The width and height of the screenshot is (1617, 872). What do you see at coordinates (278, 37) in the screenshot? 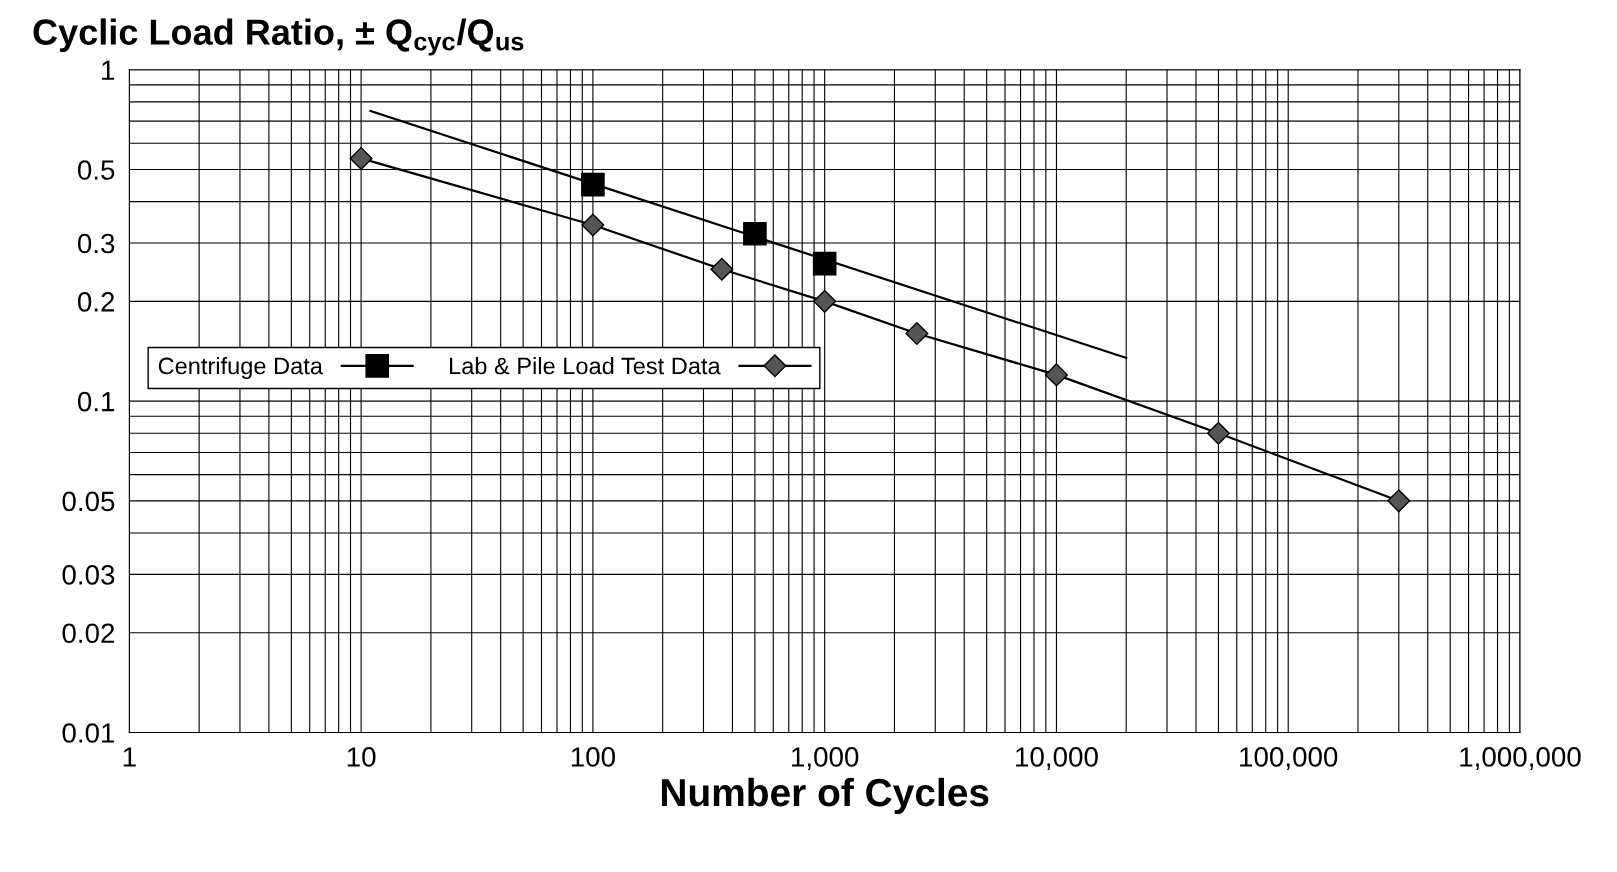
I see `chart-title: Cyclic Load Ratio, ± Q$_{cyc}$/Q$_{us}$` at bounding box center [278, 37].